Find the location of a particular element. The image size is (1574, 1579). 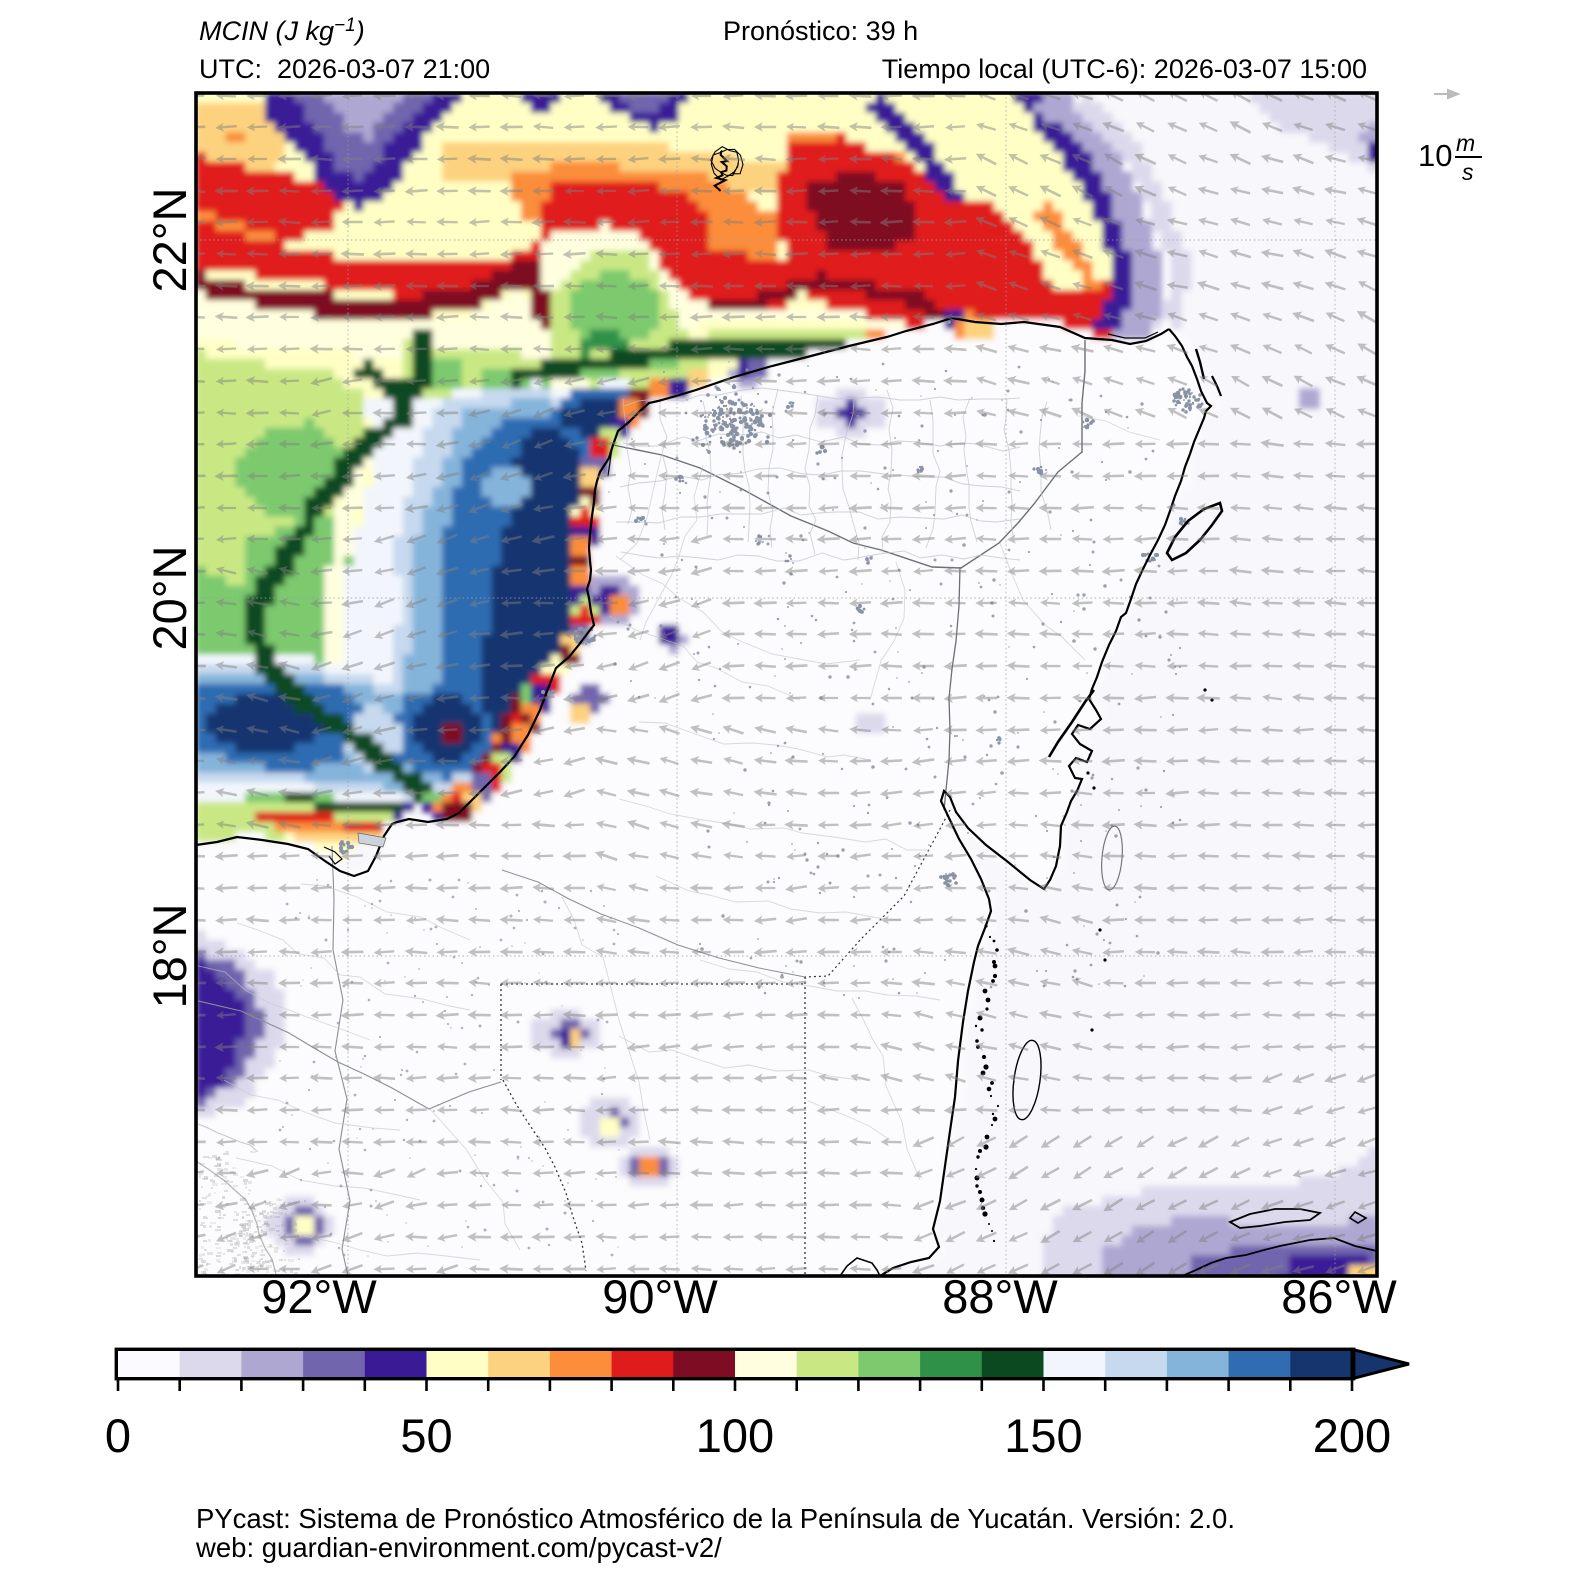

svg-text: 10 is located at coordinates (1435, 155).